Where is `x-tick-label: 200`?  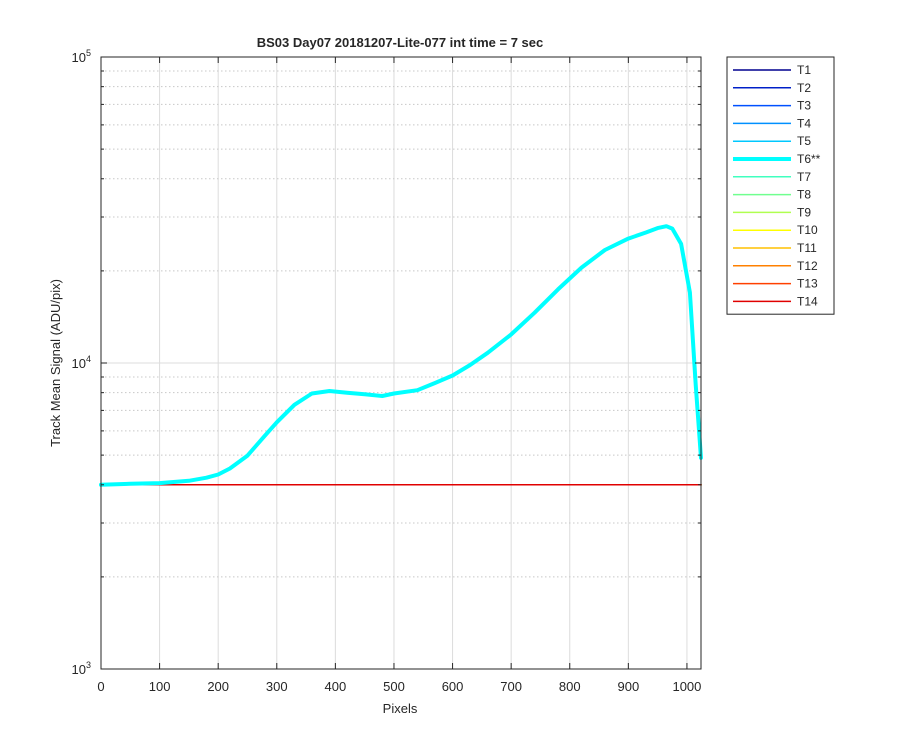
x-tick-label: 200 is located at coordinates (218, 686).